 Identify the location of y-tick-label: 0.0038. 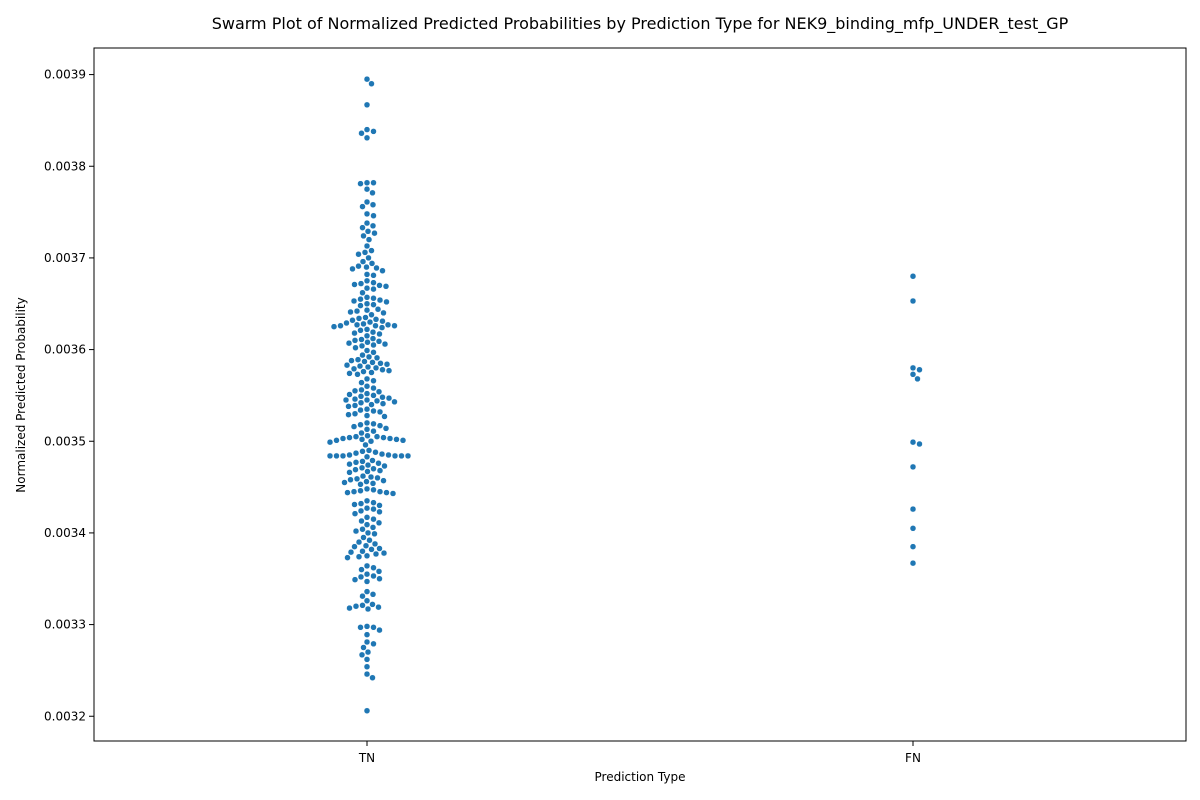
(65, 166).